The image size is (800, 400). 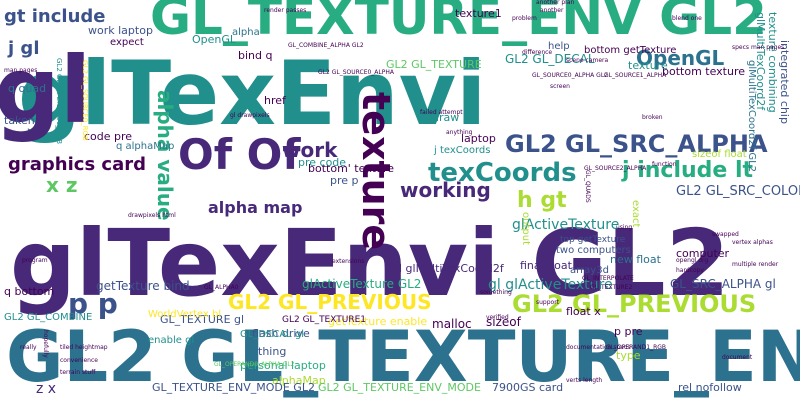 What do you see at coordinates (441, 112) in the screenshot?
I see `cloud-word: failed attempt` at bounding box center [441, 112].